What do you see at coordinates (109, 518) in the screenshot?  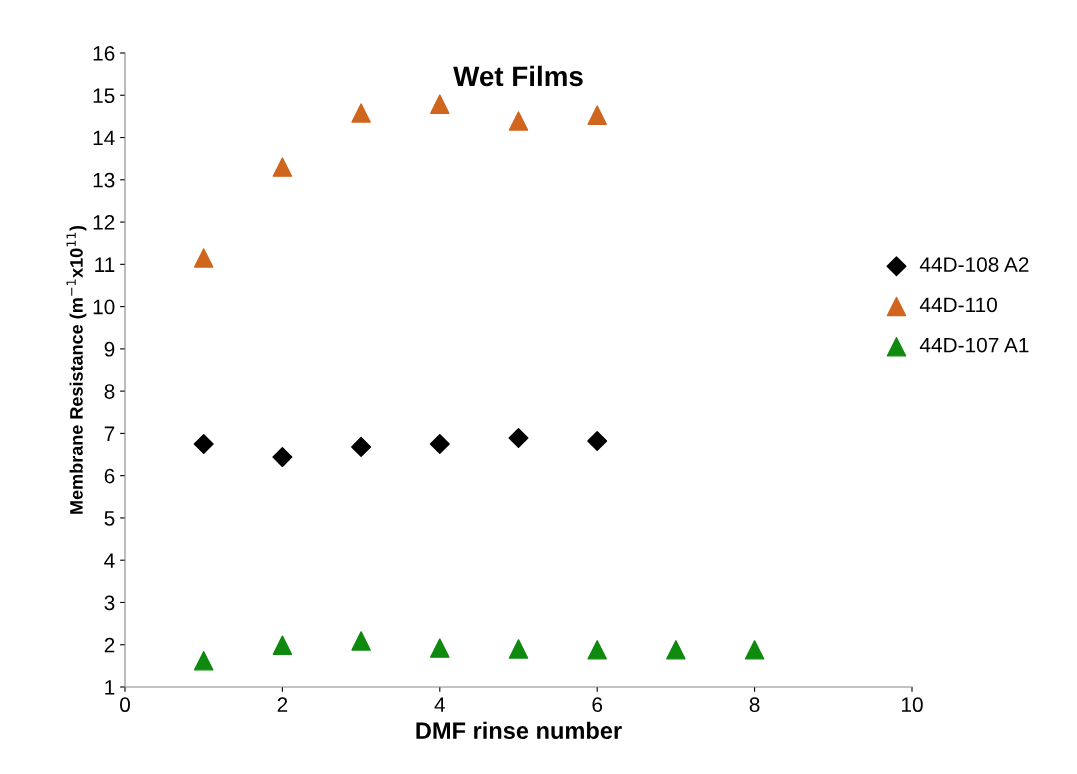 I see `y-tick-label: 5` at bounding box center [109, 518].